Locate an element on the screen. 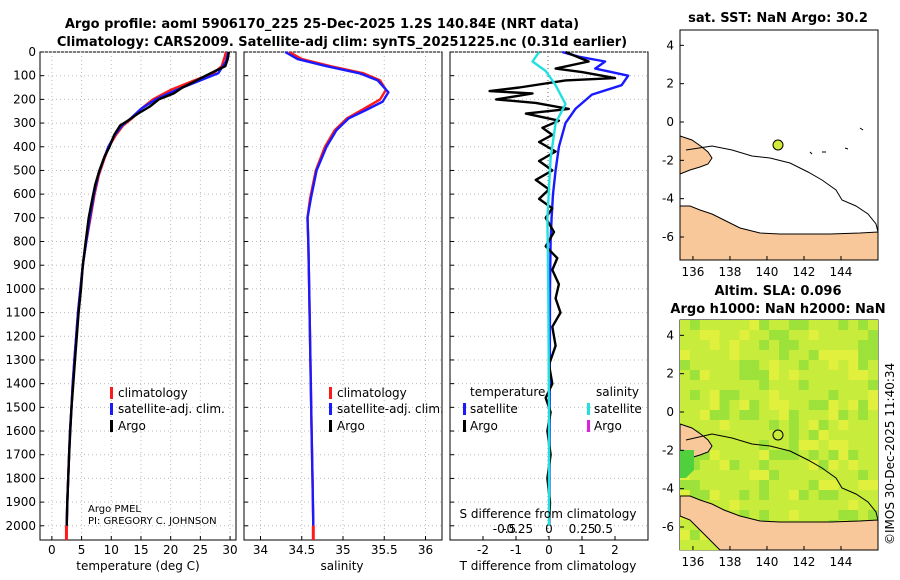  legend-swatch-climatology is located at coordinates (111, 393).